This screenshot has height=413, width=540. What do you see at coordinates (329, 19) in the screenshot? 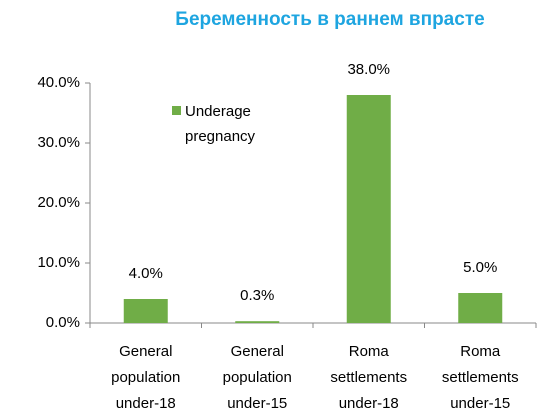
I see `chart-title: Беременность в раннем впрасте` at bounding box center [329, 19].